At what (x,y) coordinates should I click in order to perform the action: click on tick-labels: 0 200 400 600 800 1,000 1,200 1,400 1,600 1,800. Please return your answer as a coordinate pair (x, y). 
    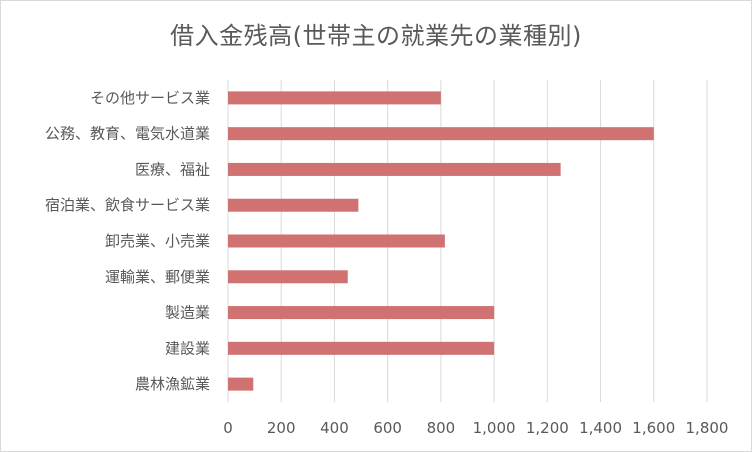
    Looking at the image, I should click on (475, 428).